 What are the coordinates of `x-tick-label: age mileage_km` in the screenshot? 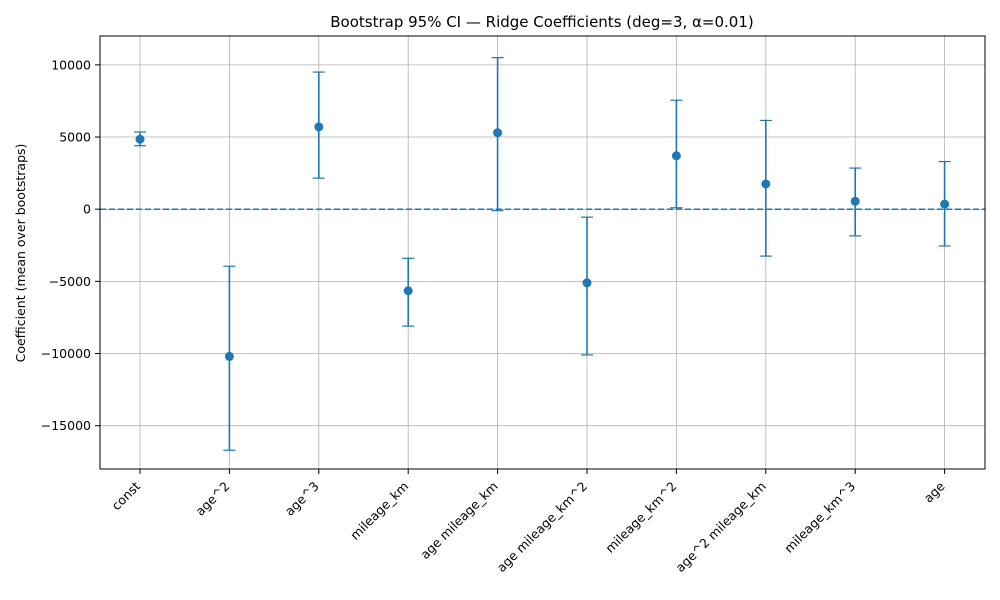 It's located at (458, 520).